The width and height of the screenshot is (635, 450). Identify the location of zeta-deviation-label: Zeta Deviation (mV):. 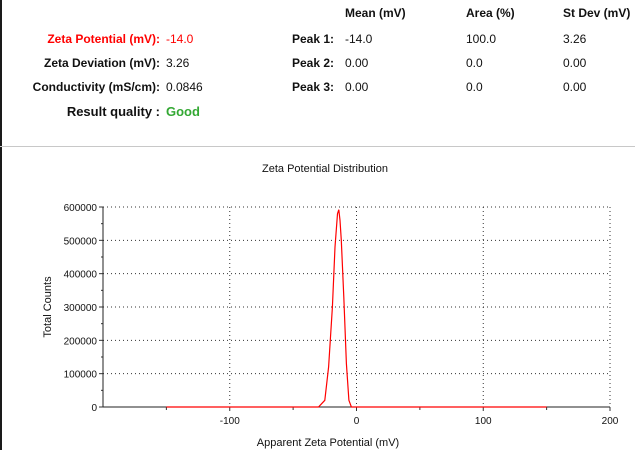
(101, 63).